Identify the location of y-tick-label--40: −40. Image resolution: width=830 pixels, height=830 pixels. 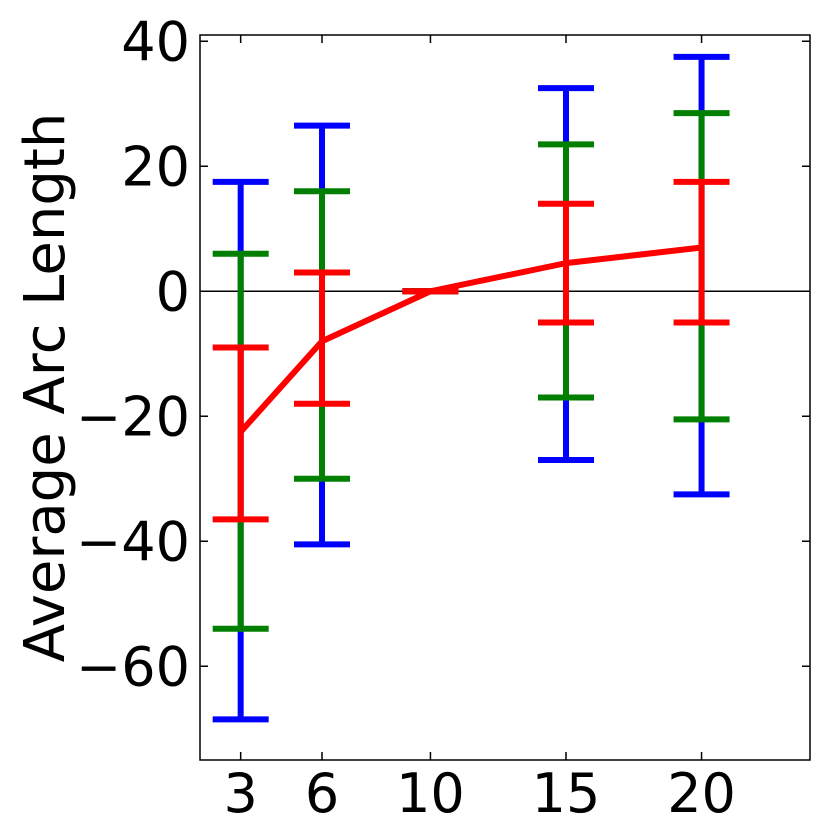
(133, 541).